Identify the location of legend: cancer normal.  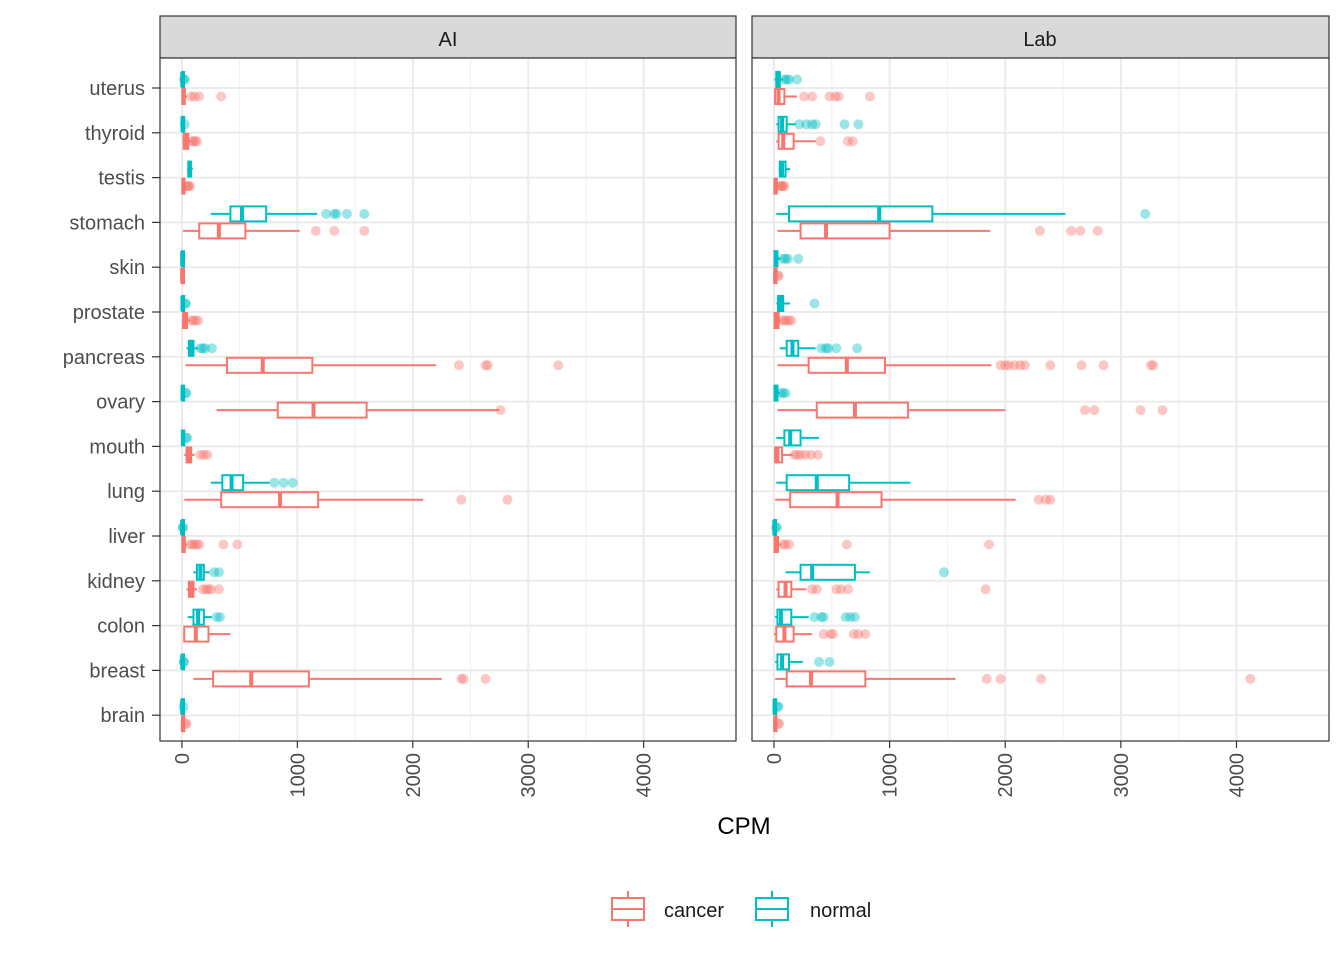
(741, 909).